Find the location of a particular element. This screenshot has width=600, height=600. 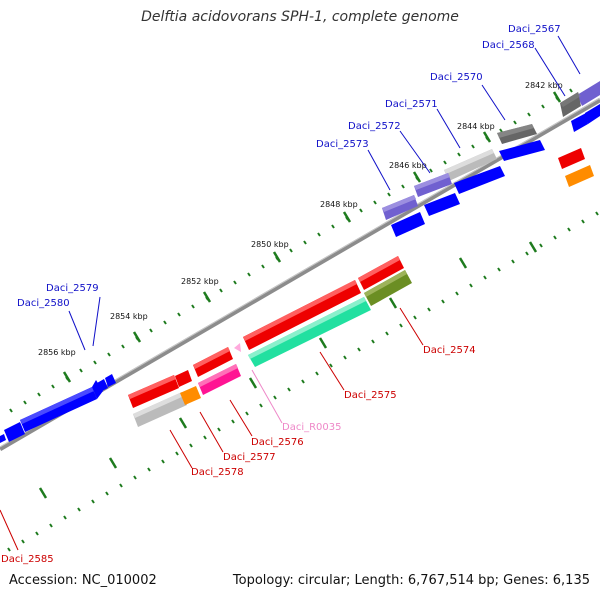

gene-label-daci-2577: Daci_2577 is located at coordinates (249, 457).